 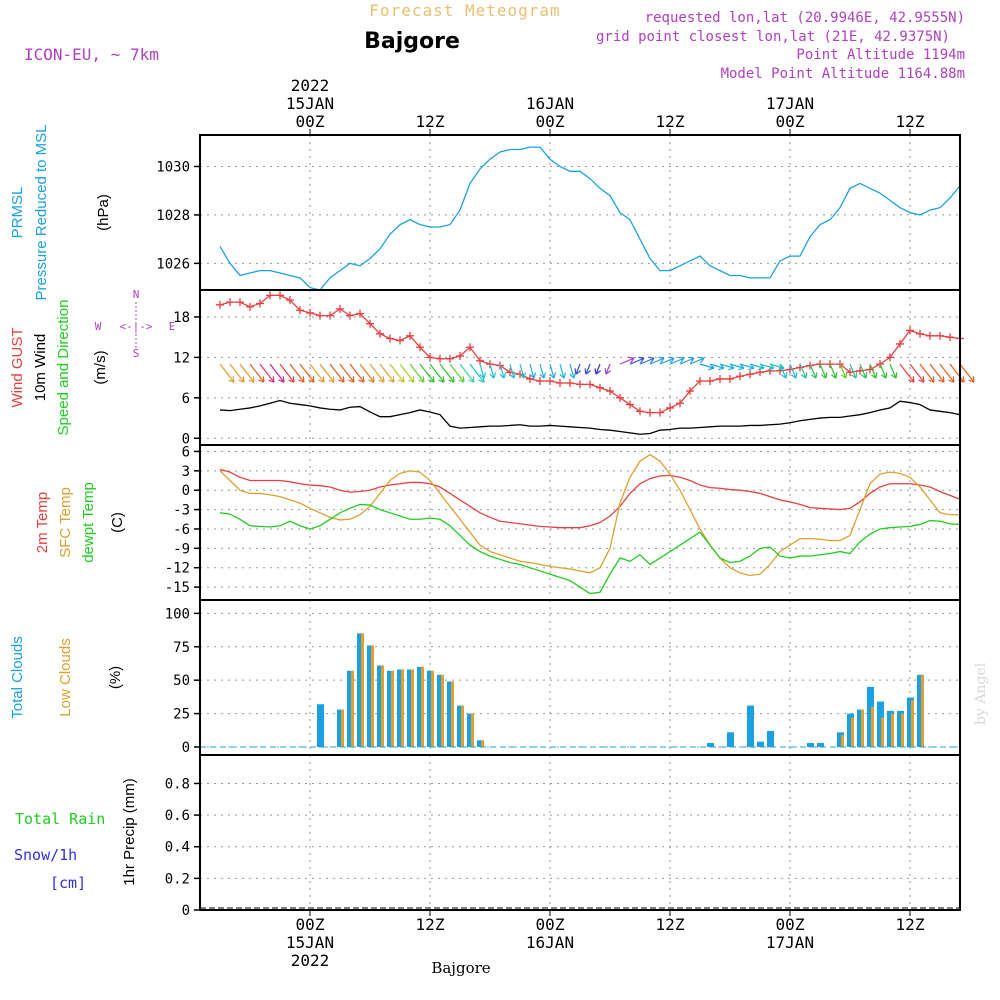 I want to click on outer-label: SFC Temp, so click(x=65, y=522).